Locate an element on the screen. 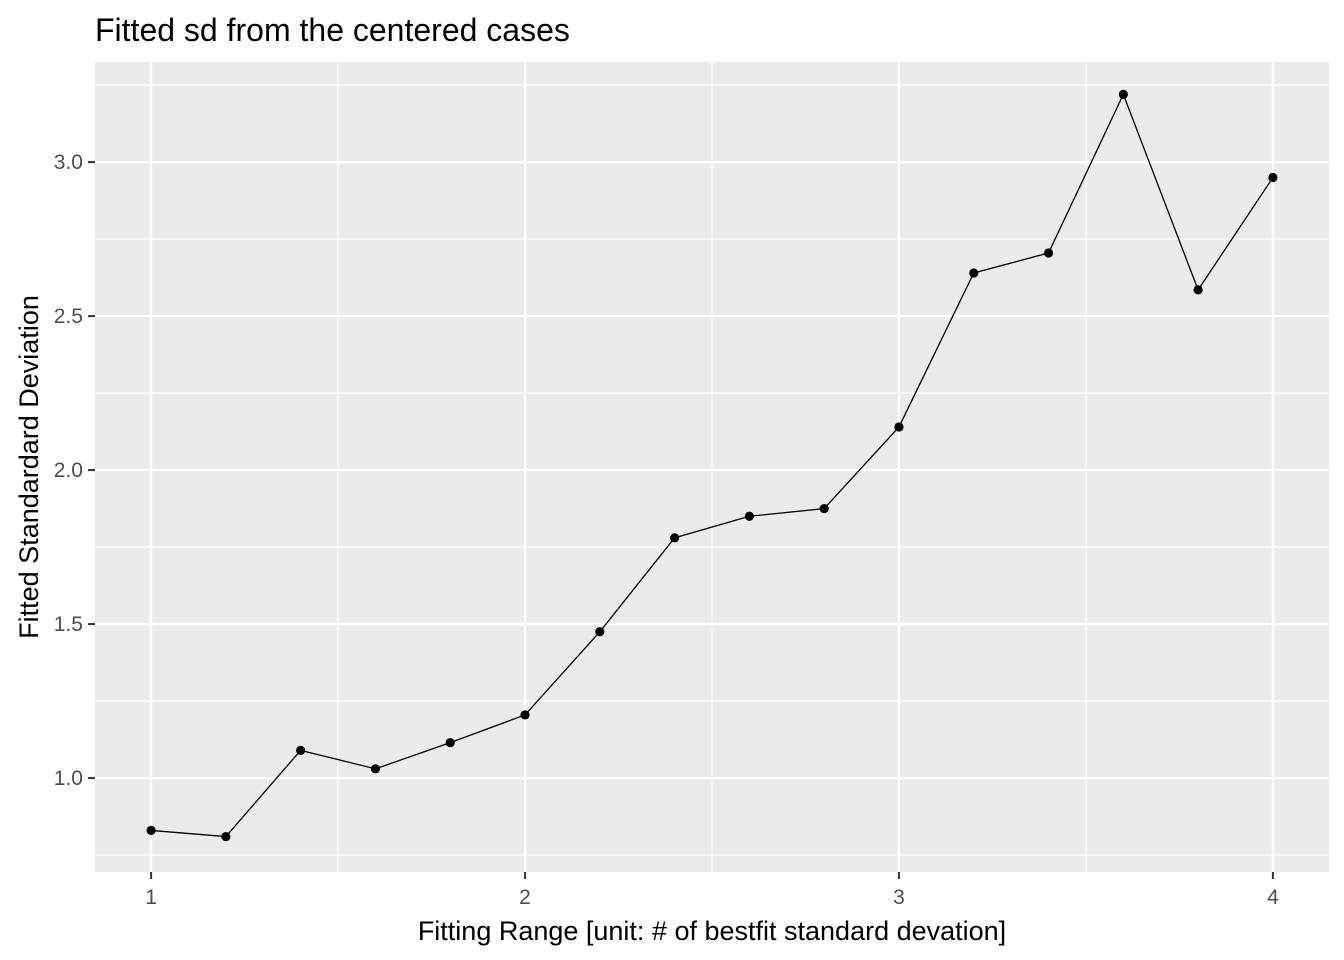 The width and height of the screenshot is (1344, 960). y-tick-label: 2.5 is located at coordinates (68, 316).